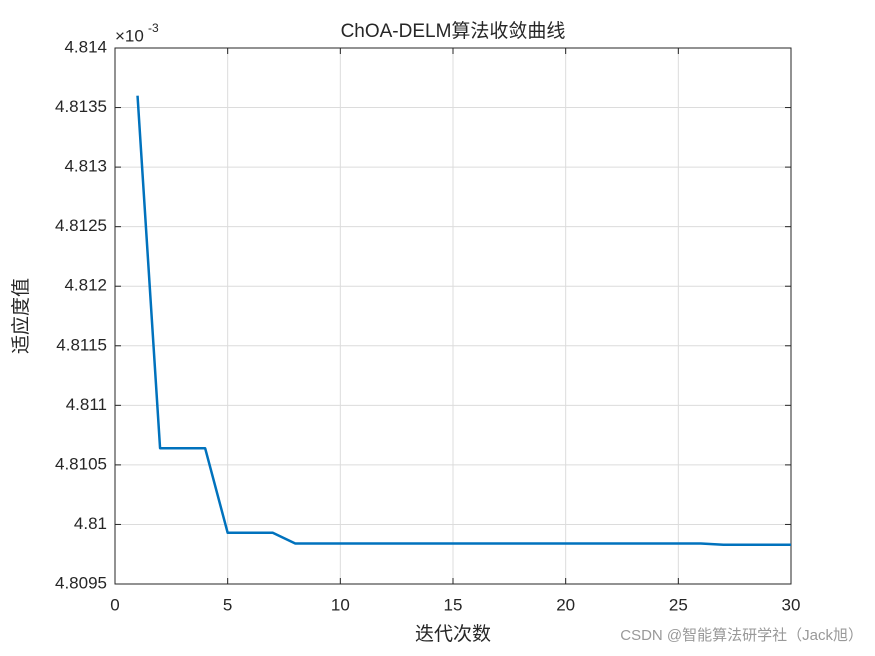  What do you see at coordinates (85, 166) in the screenshot?
I see `y-tick-label: 4.813` at bounding box center [85, 166].